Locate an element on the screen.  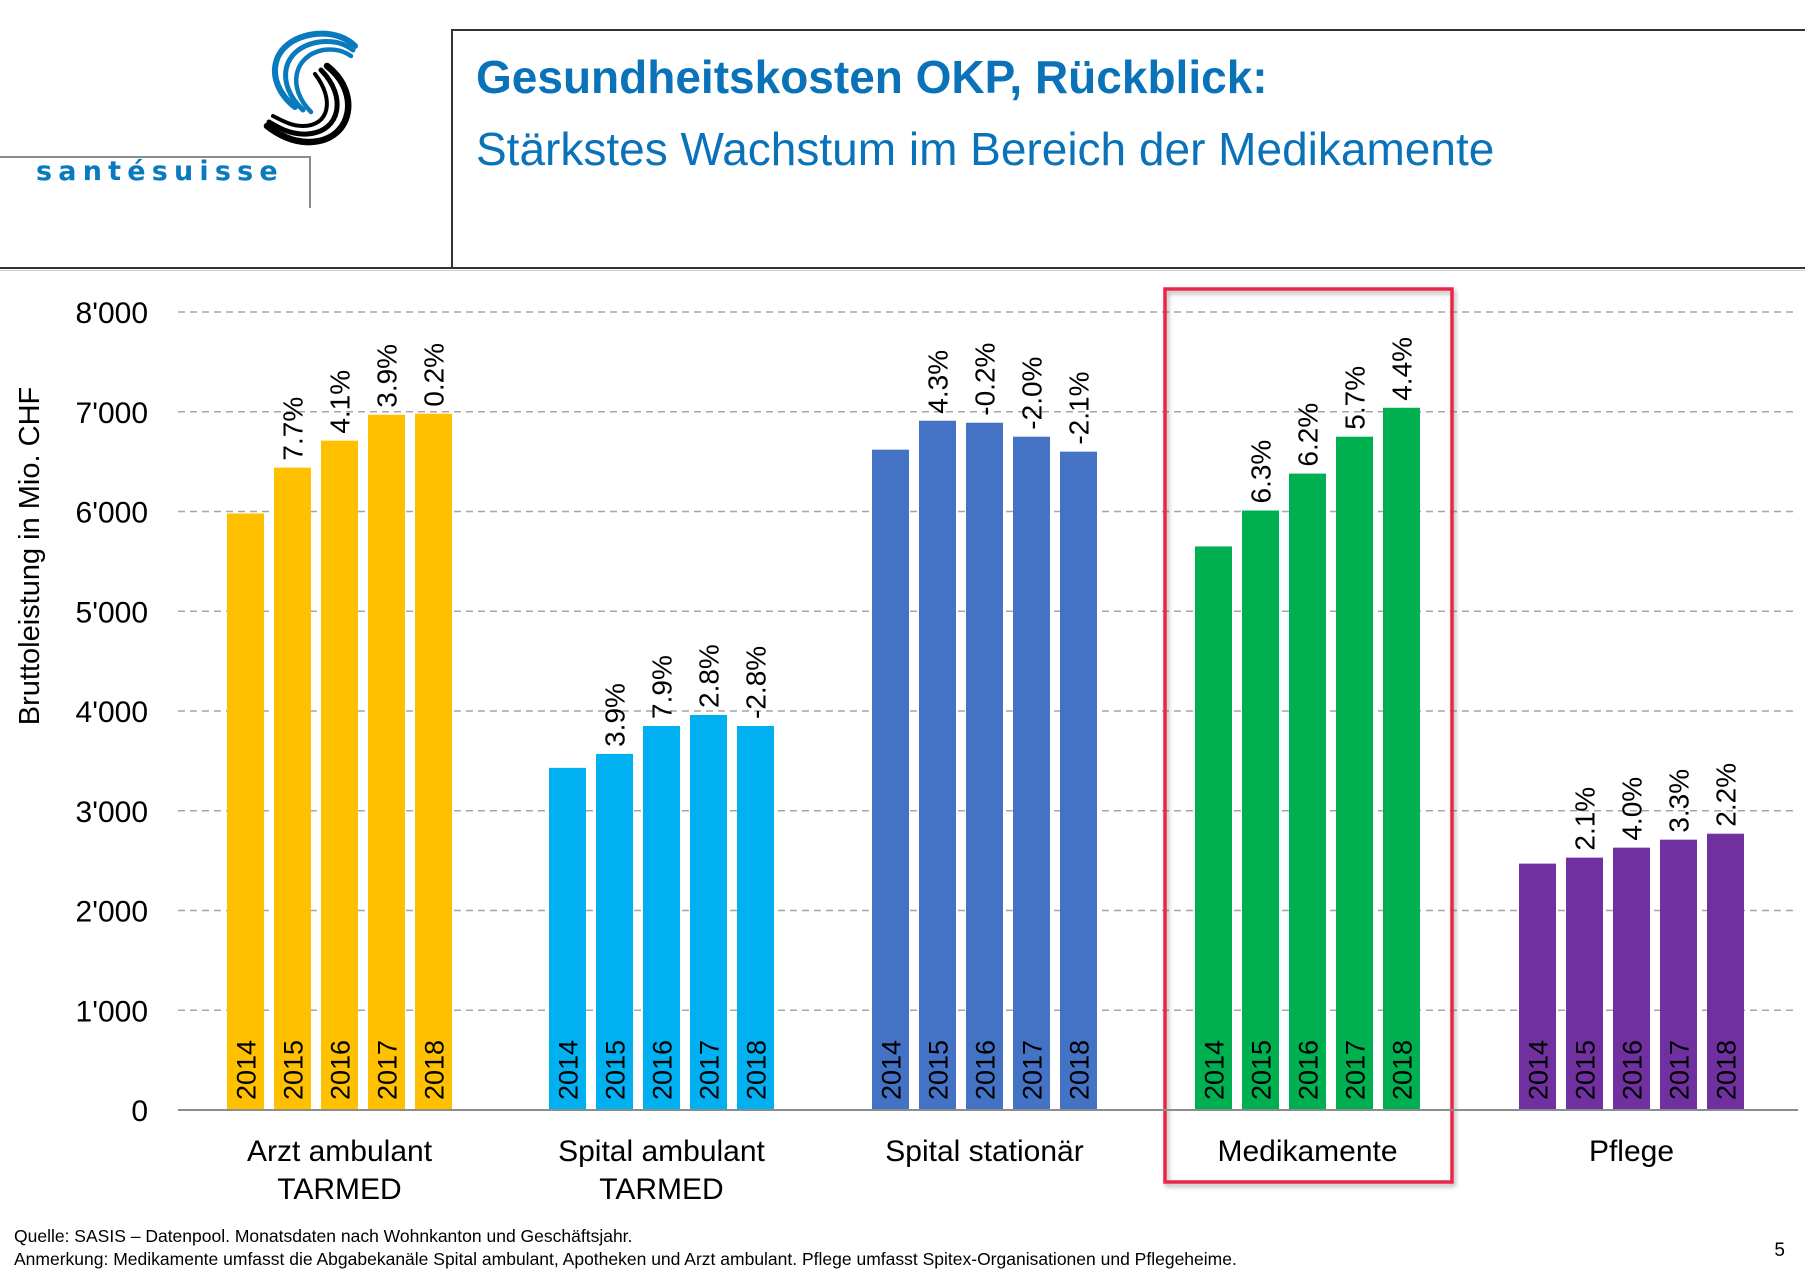
santesuisse-logo-icon is located at coordinates (310, 88).